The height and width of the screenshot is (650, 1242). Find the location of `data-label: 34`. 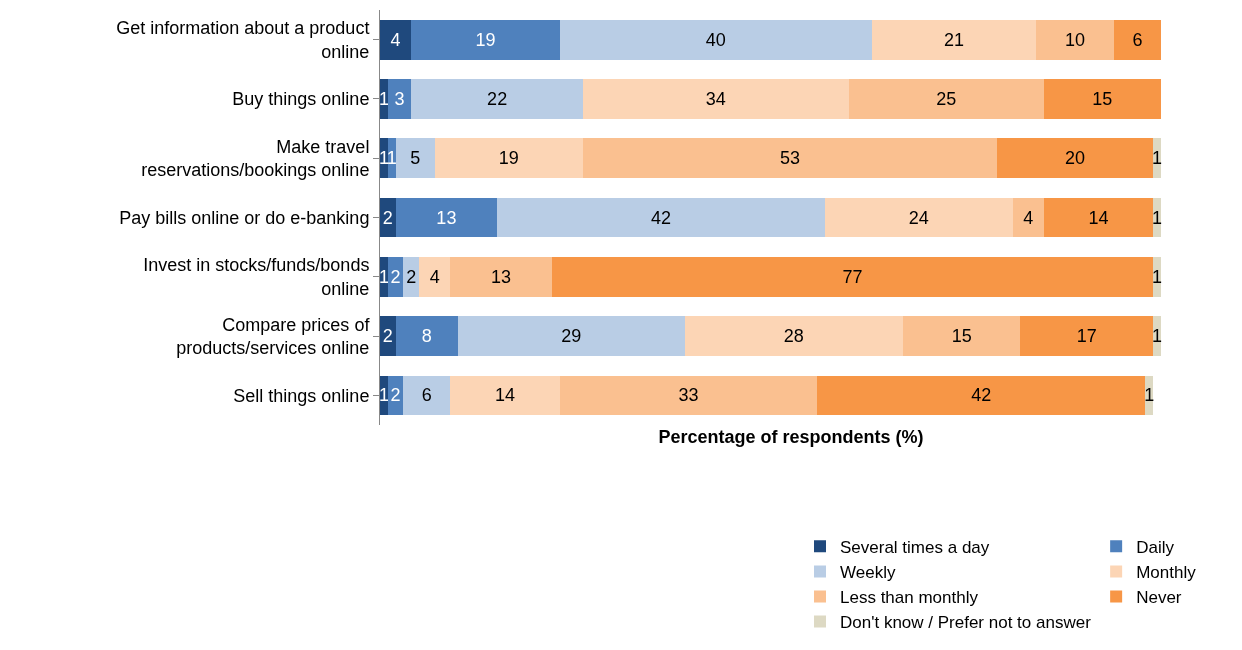

data-label: 34 is located at coordinates (715, 98).